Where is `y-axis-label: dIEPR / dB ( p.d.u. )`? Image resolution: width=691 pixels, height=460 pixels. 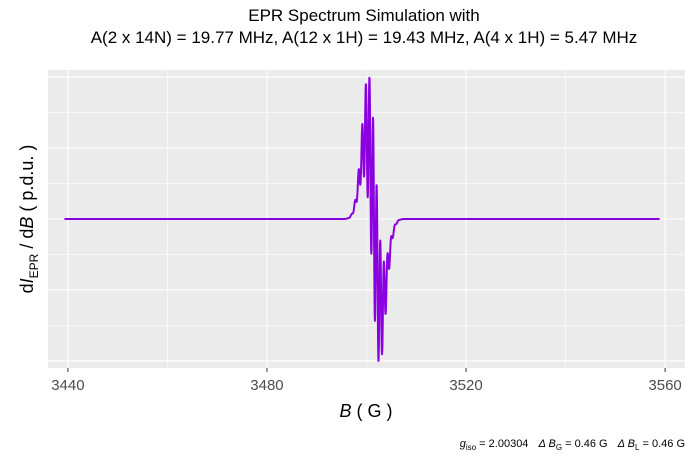 y-axis-label: dIEPR / dB ( p.d.u. ) is located at coordinates (29, 219).